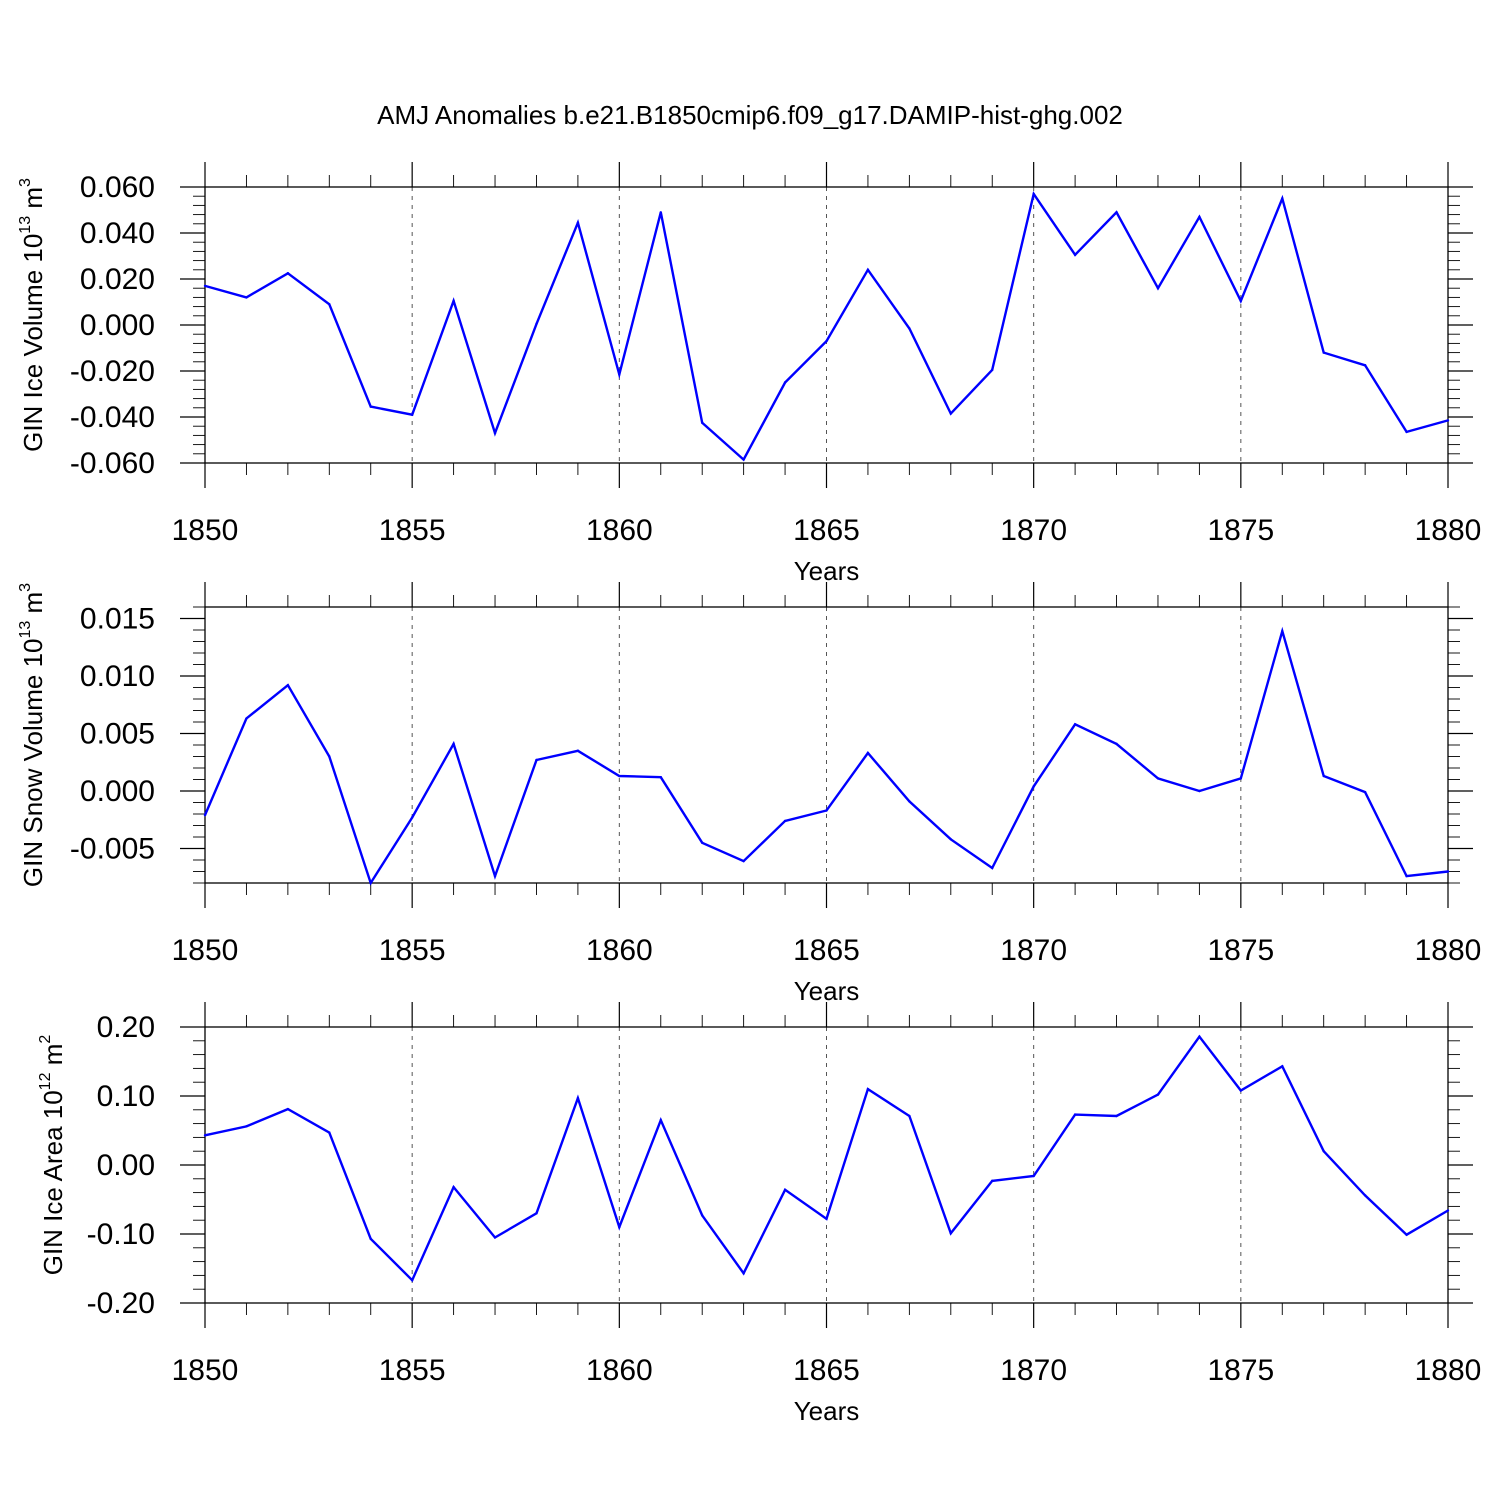 The width and height of the screenshot is (1500, 1500). I want to click on x-tick-label: 1865, so click(826, 530).